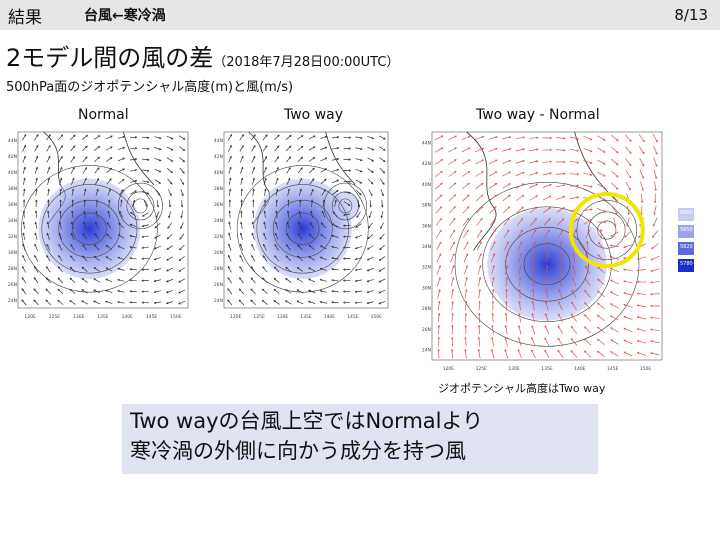 This screenshot has height=540, width=720. I want to click on lat-tick-label: 28N, so click(218, 269).